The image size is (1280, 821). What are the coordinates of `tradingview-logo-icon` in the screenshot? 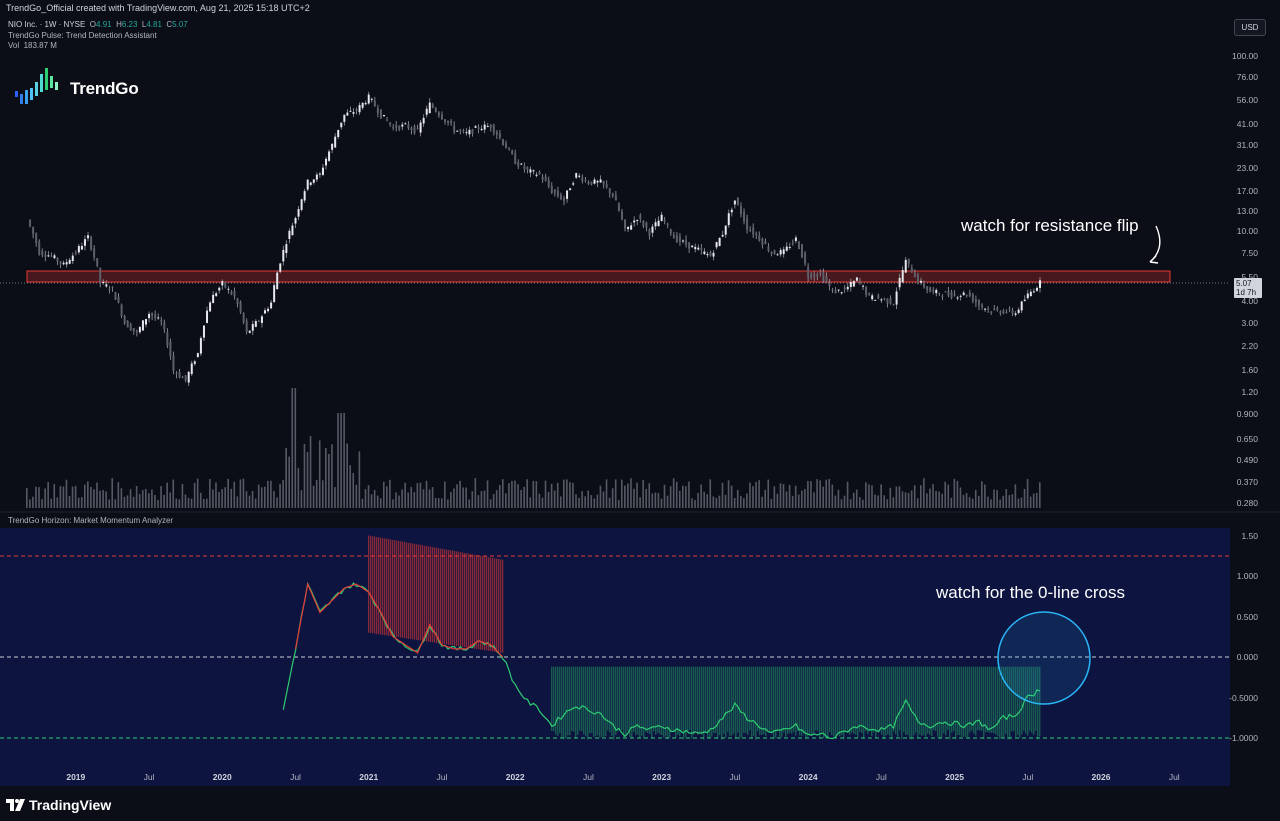 It's located at (16, 807).